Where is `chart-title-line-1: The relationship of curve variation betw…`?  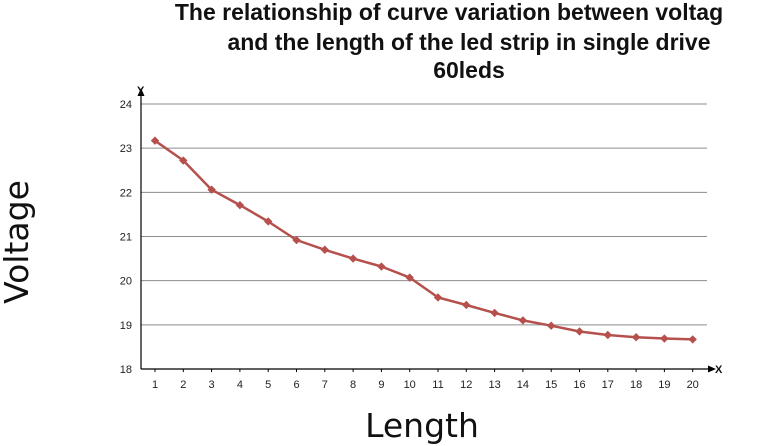
chart-title-line-1: The relationship of curve variation betw… is located at coordinates (449, 12).